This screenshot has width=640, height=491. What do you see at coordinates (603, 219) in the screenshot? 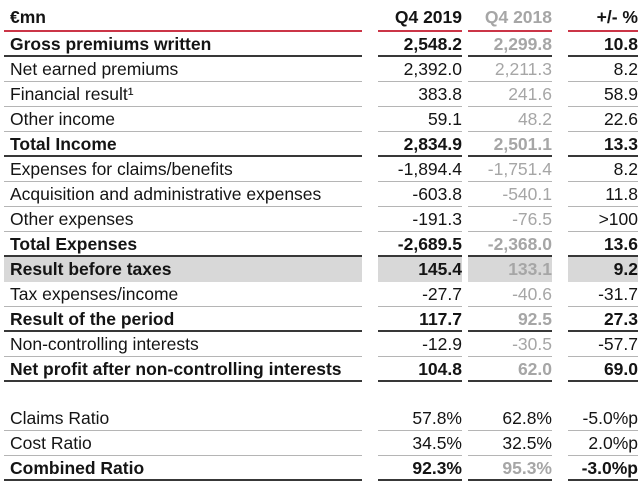
I see `cell-change: >100` at bounding box center [603, 219].